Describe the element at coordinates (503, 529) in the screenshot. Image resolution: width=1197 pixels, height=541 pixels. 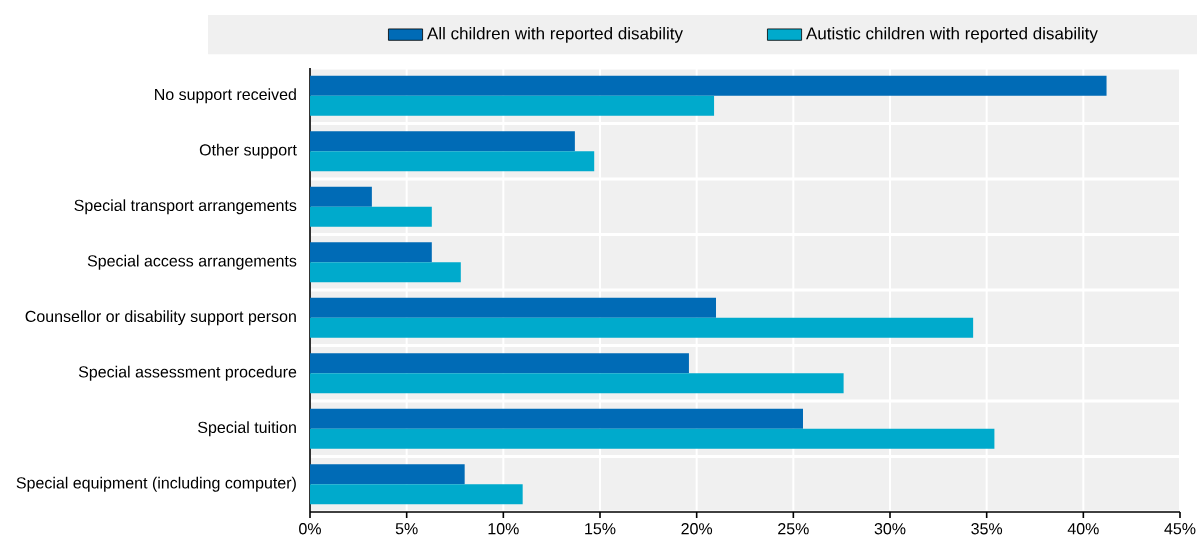
I see `x-tick-label: 10%` at that location.